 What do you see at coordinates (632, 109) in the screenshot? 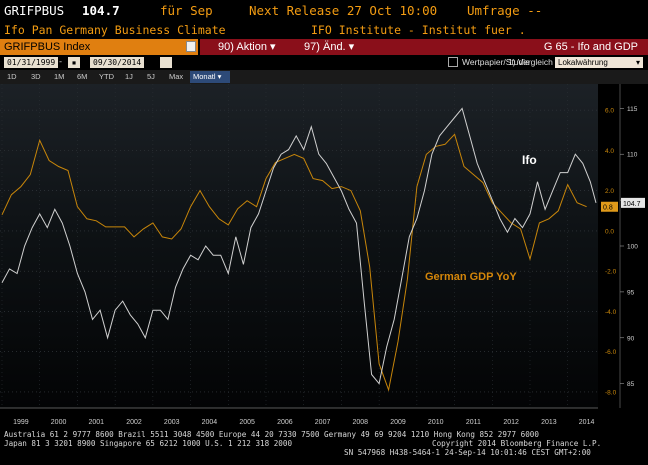
I see `ifo-axis-tick-label: 115` at bounding box center [632, 109].